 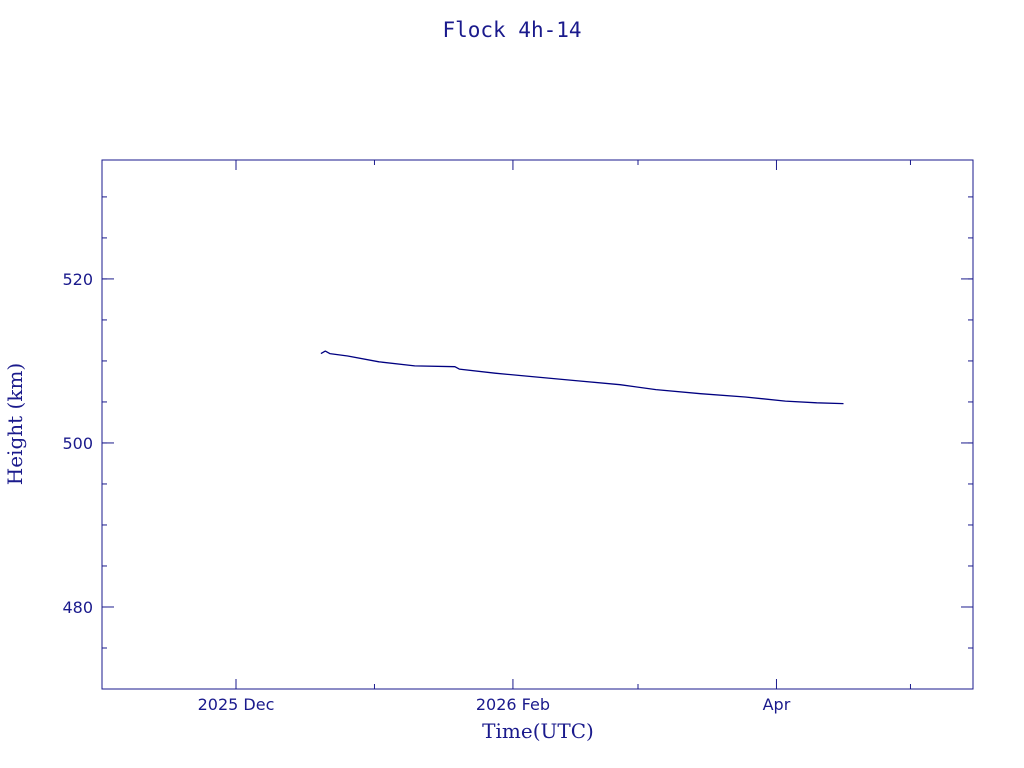 I want to click on y-tick-label: 520, so click(x=77, y=279).